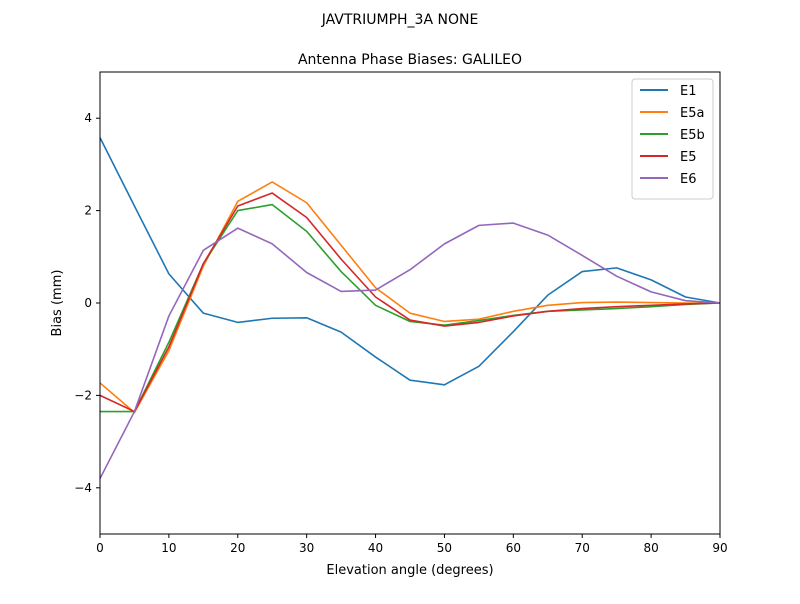 The image size is (800, 604). I want to click on x-tick-label: 50, so click(444, 548).